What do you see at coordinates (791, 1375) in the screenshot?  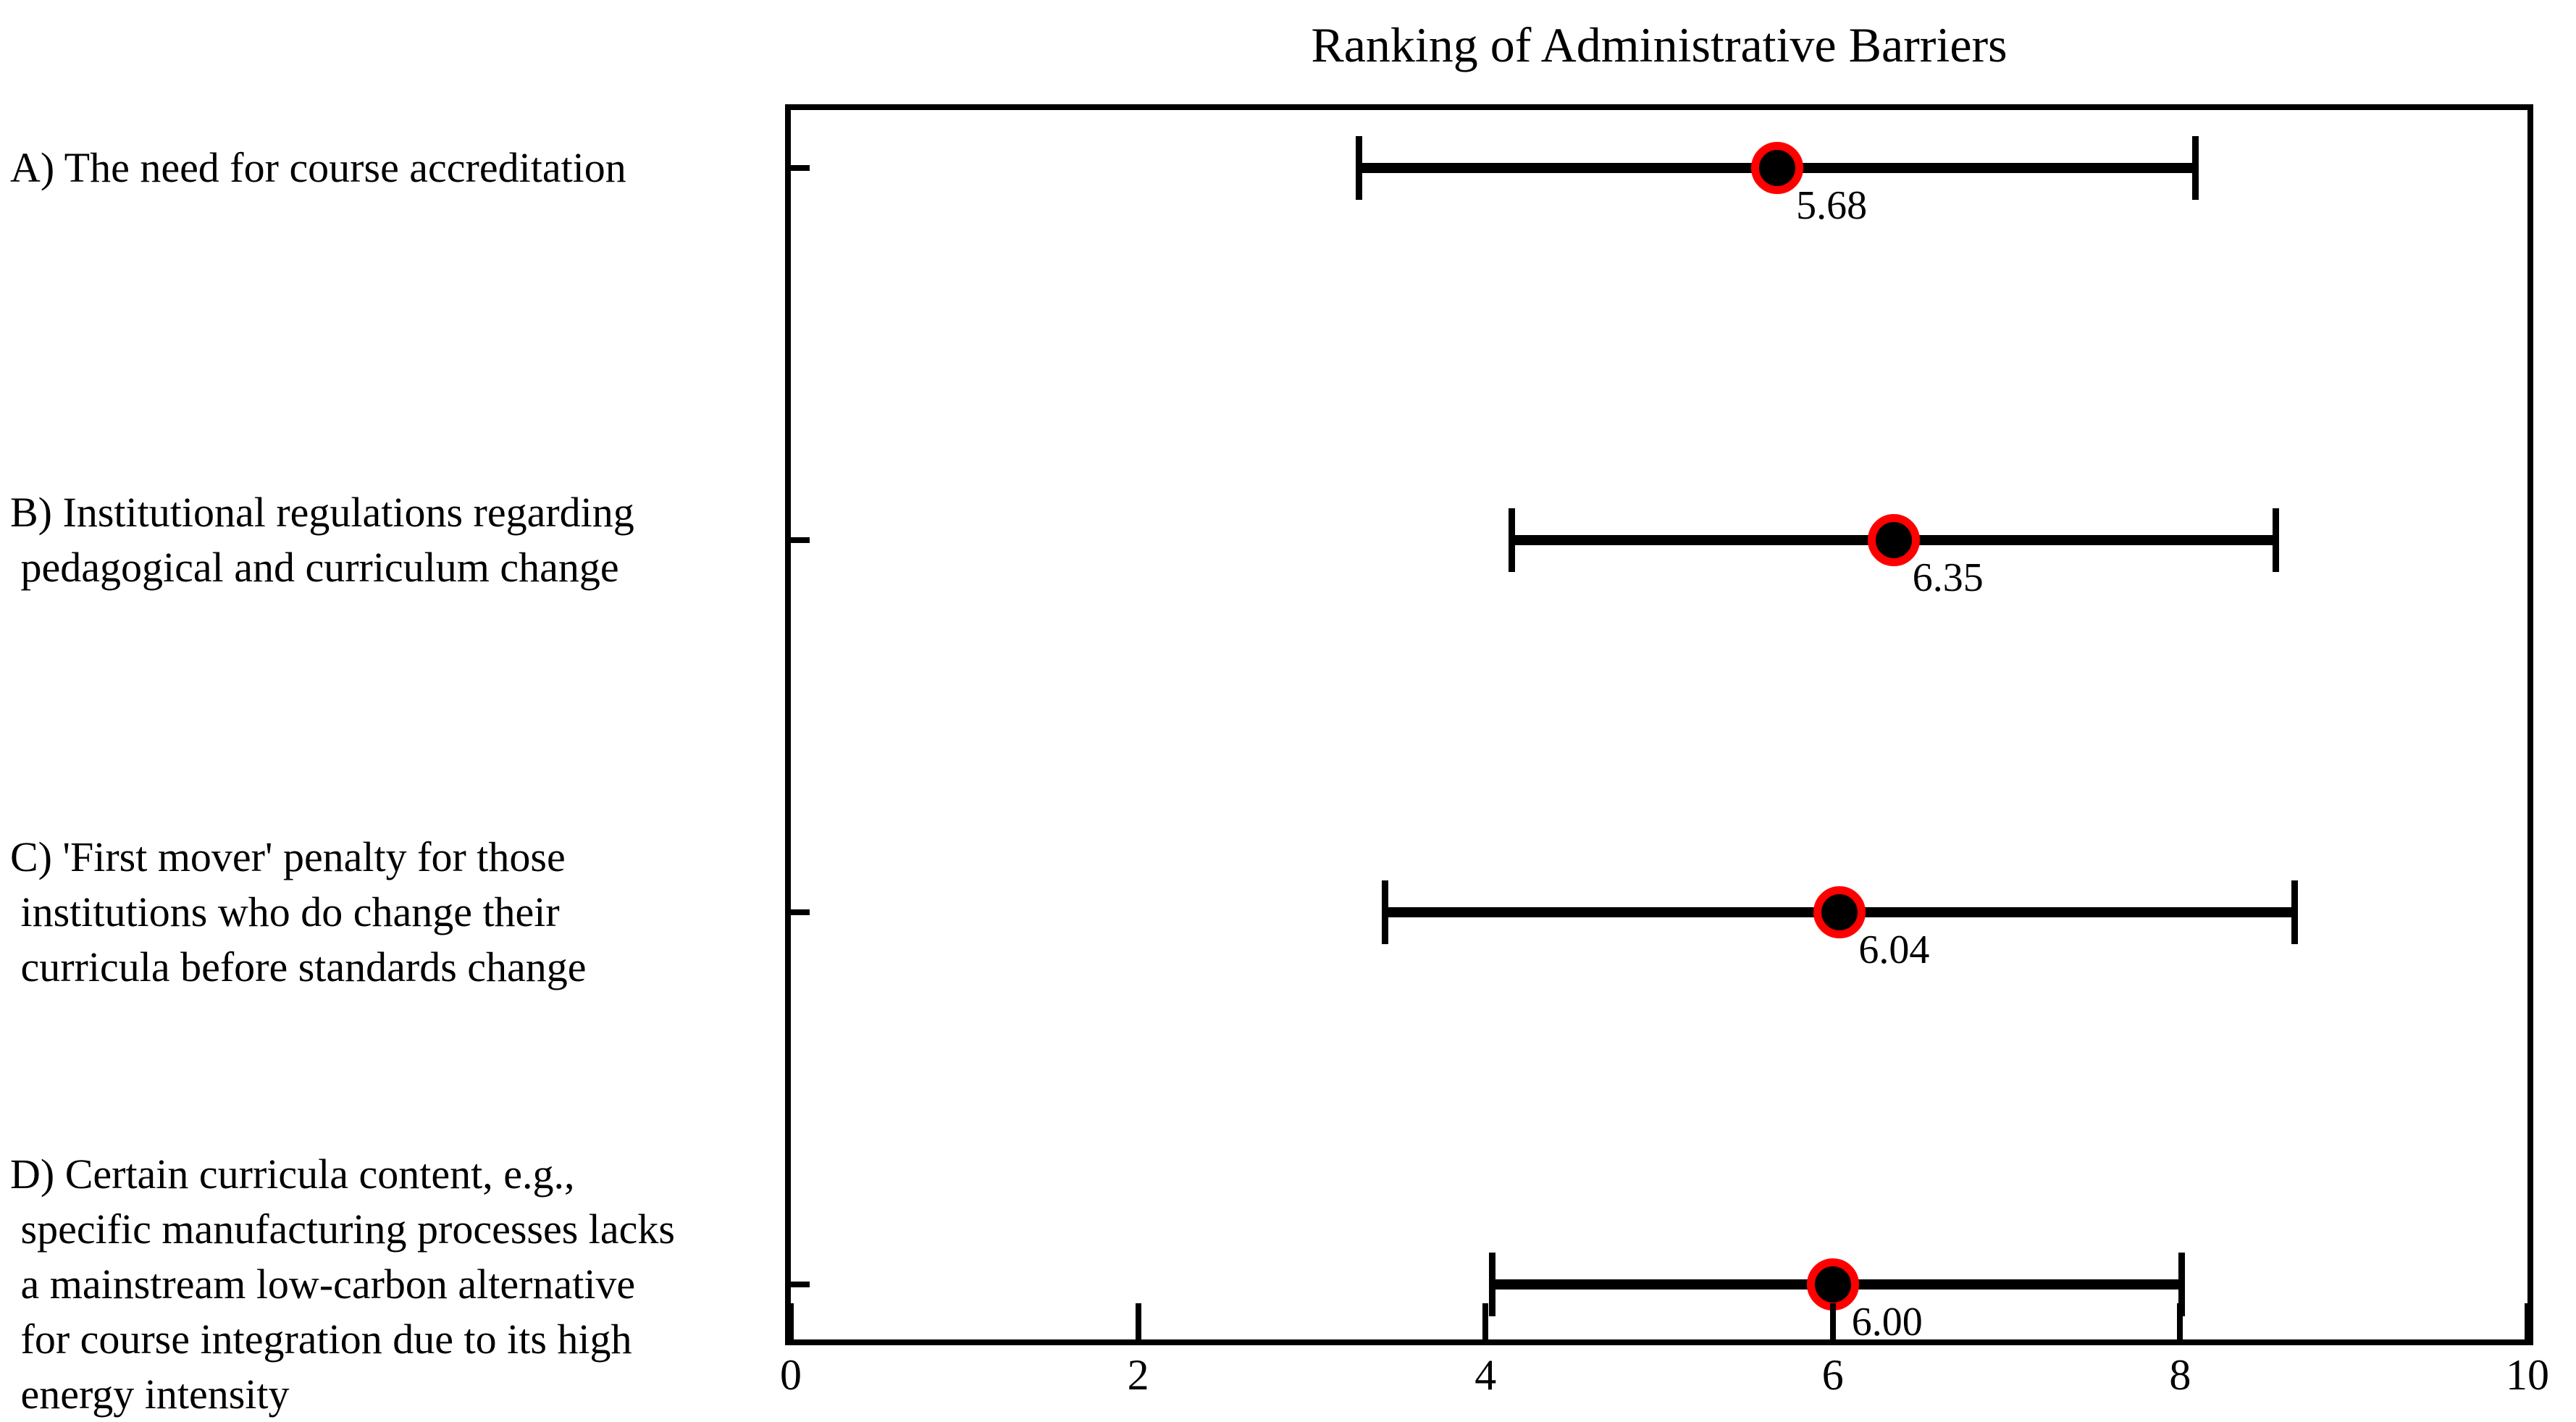 I see `x-tick-label: 0` at bounding box center [791, 1375].